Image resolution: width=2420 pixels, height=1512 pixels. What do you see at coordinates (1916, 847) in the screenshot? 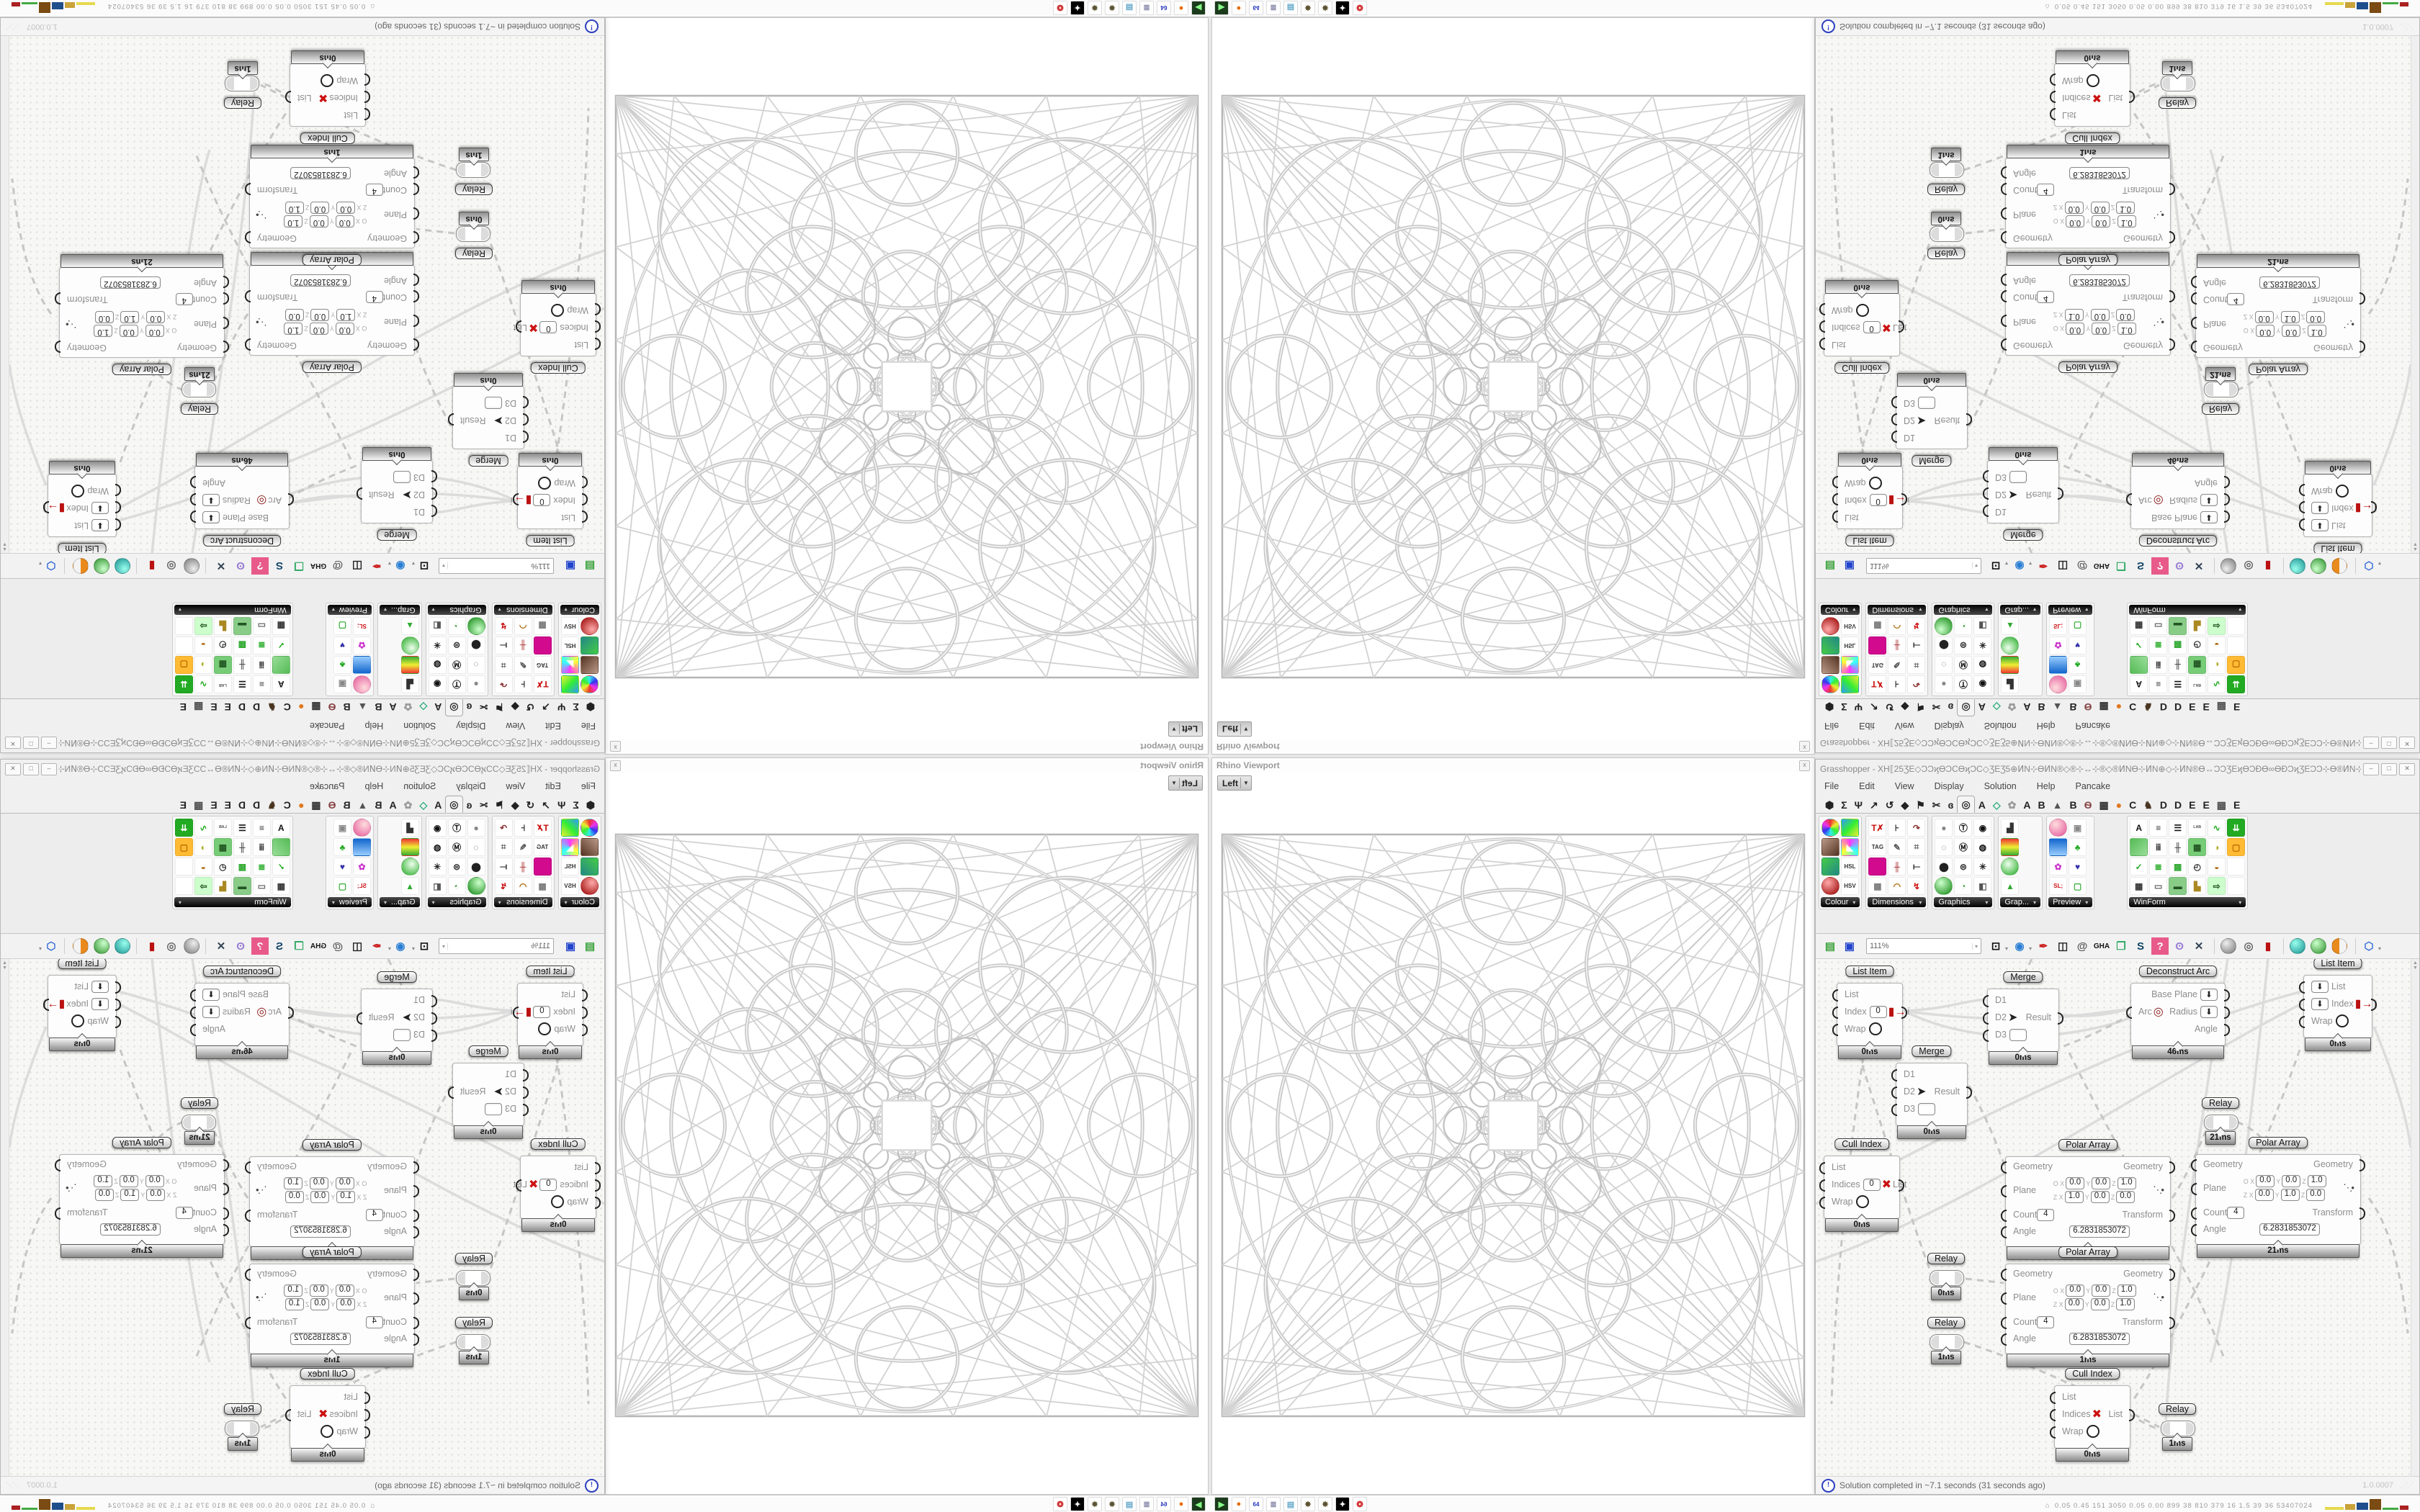
I see `palette-icon: ⌗` at bounding box center [1916, 847].